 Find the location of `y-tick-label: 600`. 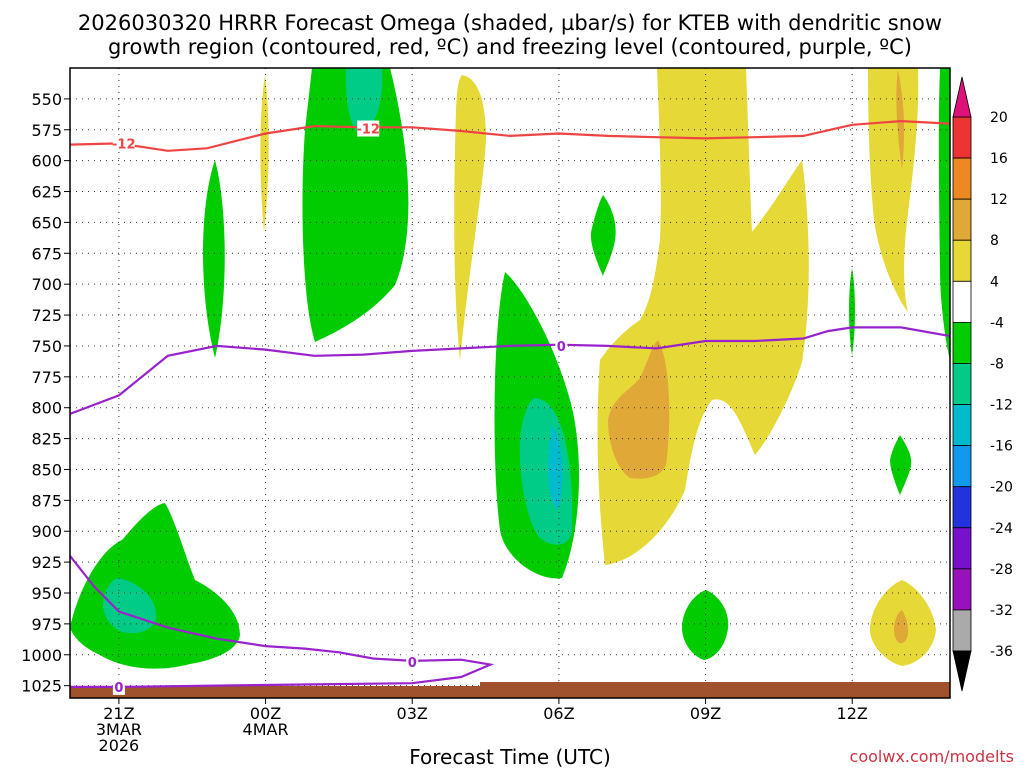

y-tick-label: 600 is located at coordinates (46, 161).